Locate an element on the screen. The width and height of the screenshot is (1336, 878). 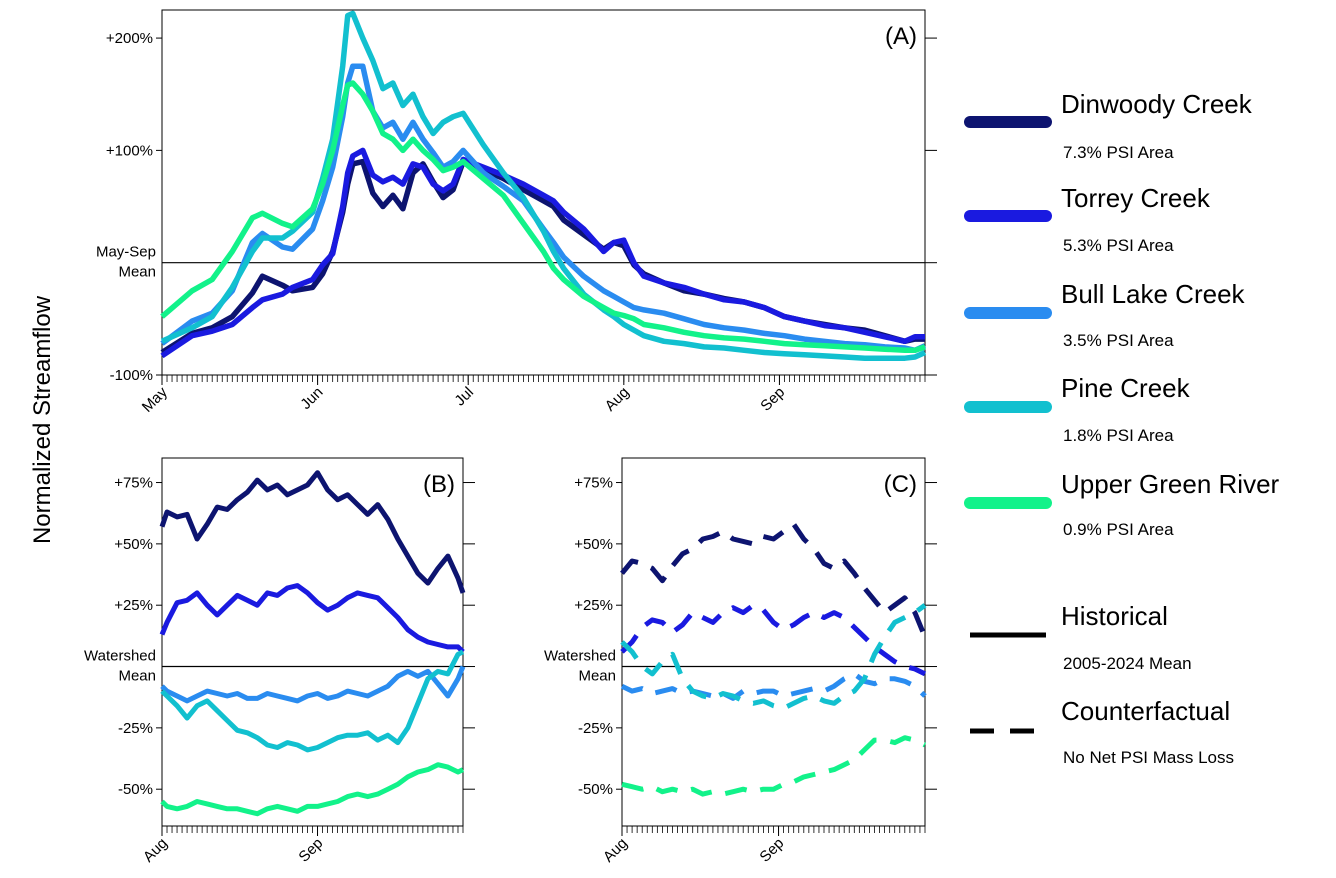
legend-sublabel-torrey-creek: 5.3% PSI Area is located at coordinates (1118, 245).